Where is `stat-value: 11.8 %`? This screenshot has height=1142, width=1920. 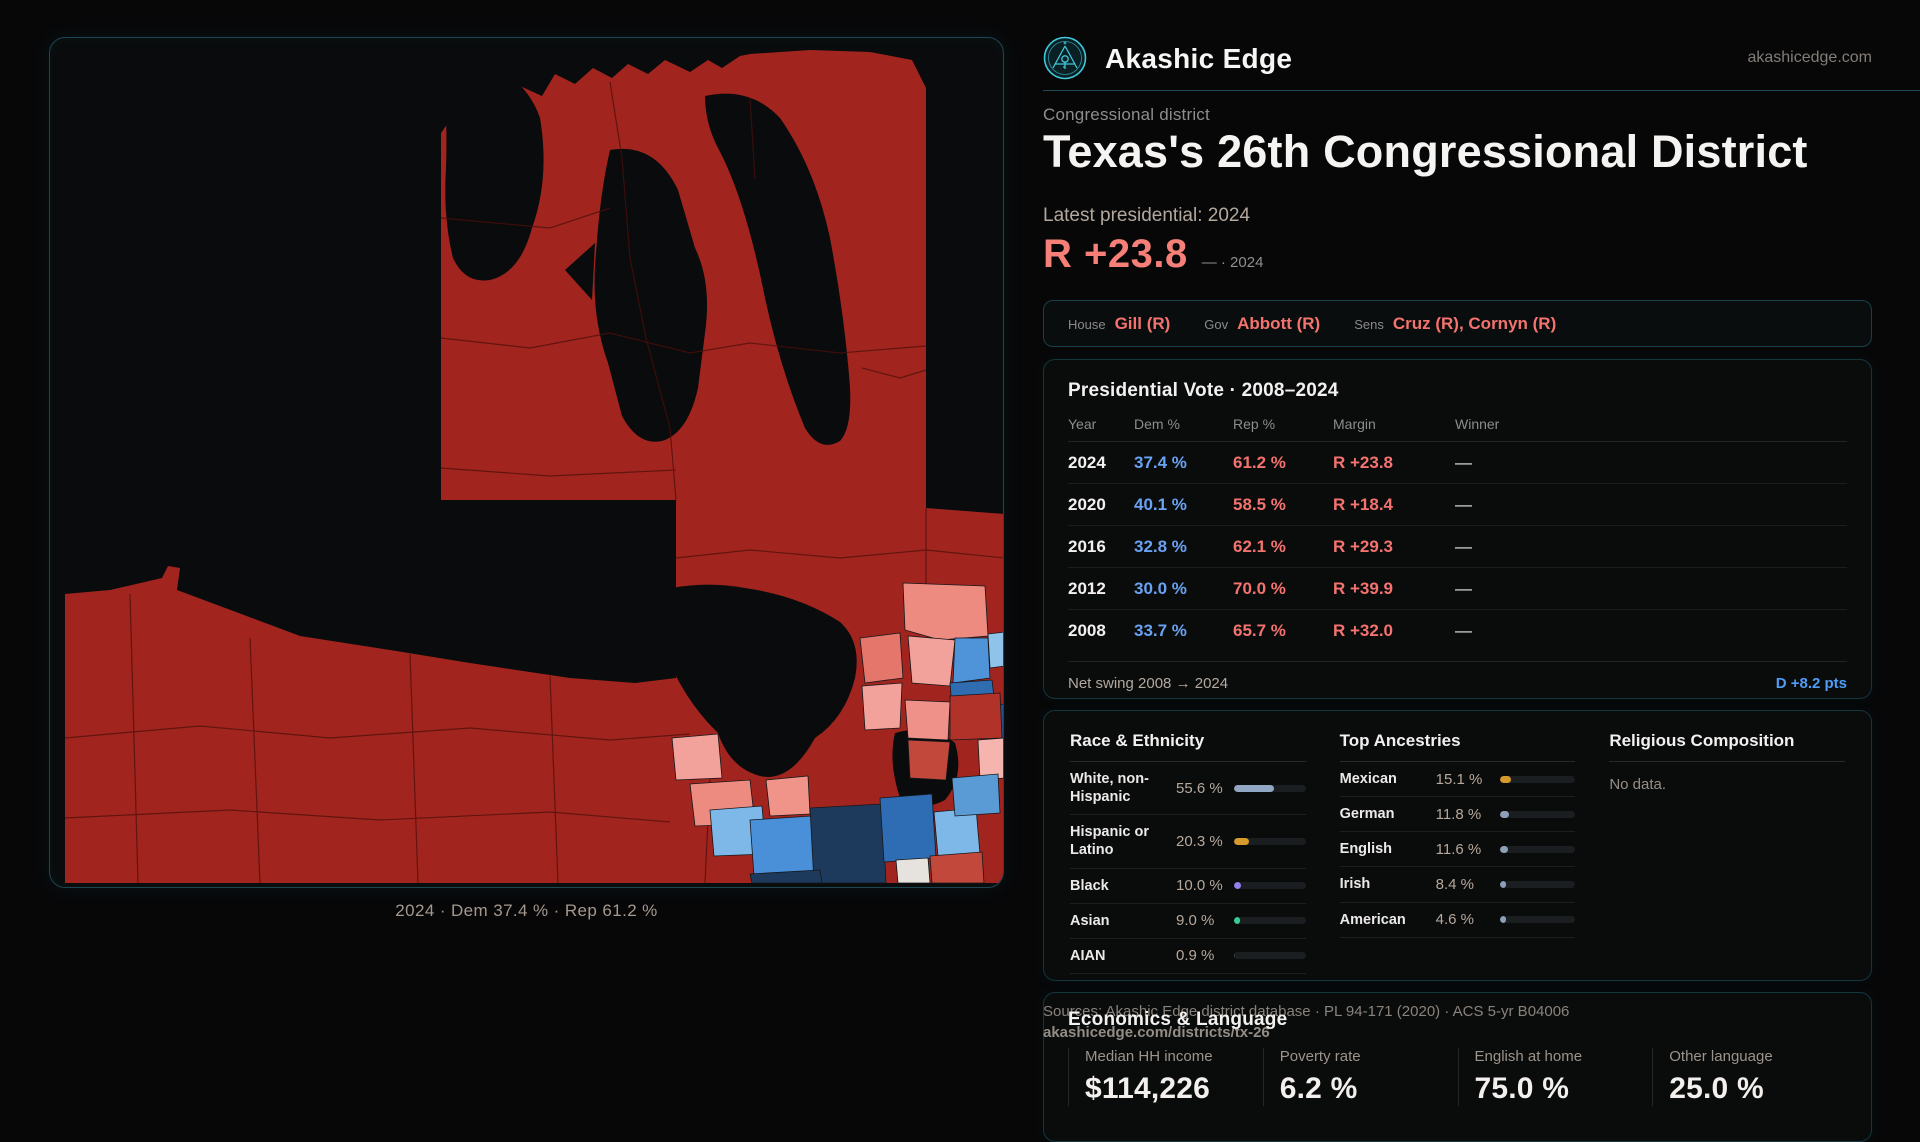
stat-value: 11.8 % is located at coordinates (1458, 814).